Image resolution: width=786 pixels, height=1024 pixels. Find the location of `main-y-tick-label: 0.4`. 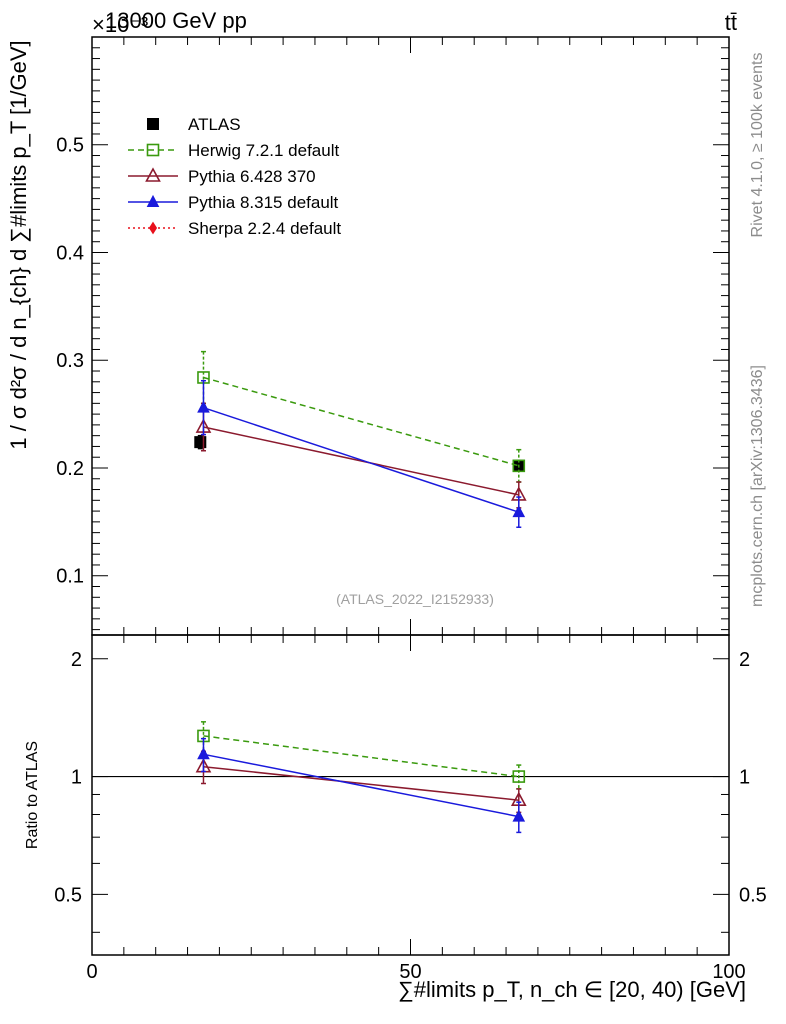

main-y-tick-label: 0.4 is located at coordinates (70, 253).